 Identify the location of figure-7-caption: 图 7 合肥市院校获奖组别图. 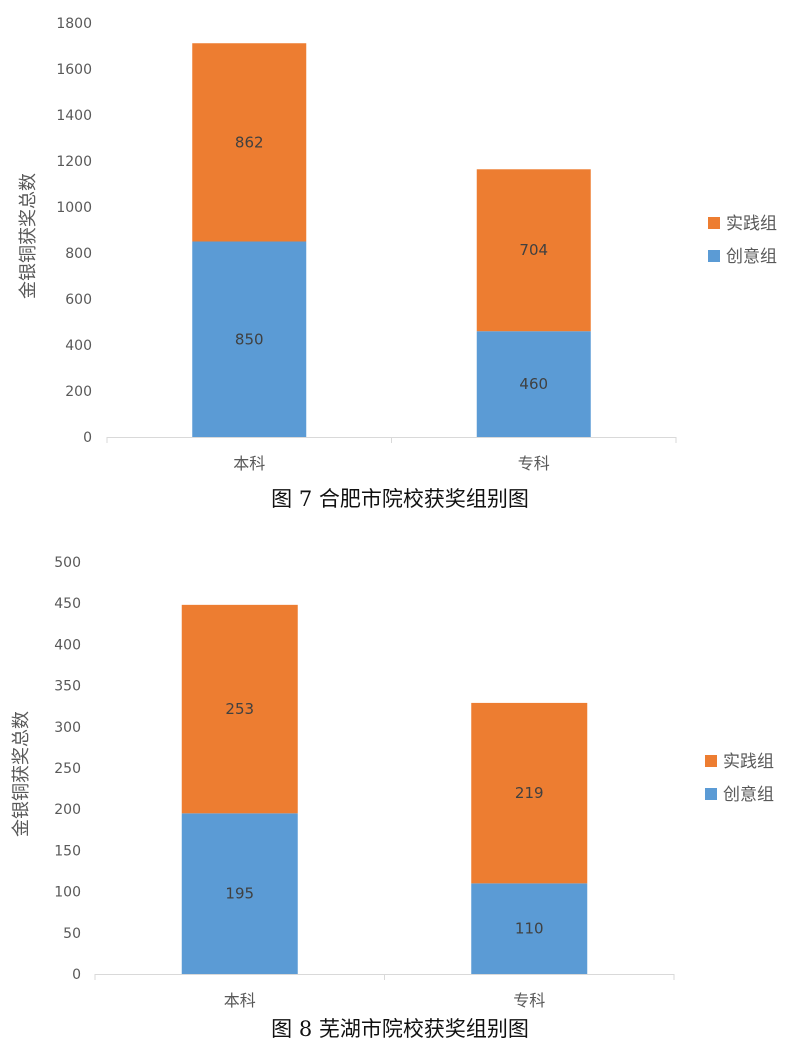
(400, 499).